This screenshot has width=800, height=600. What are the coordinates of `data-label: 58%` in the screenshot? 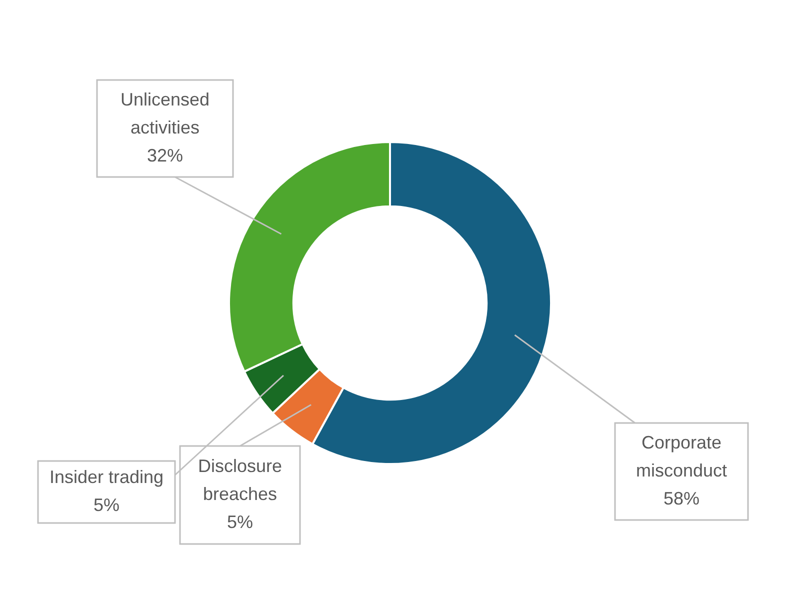 It's located at (681, 498).